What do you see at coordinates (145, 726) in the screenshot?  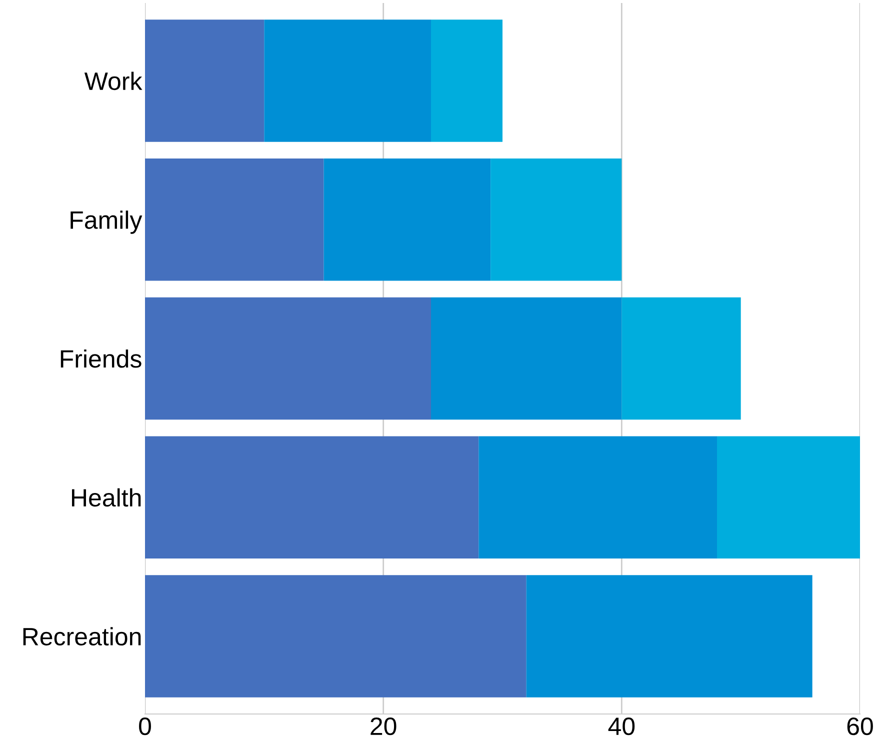 I see `x-tick-label: 0` at bounding box center [145, 726].